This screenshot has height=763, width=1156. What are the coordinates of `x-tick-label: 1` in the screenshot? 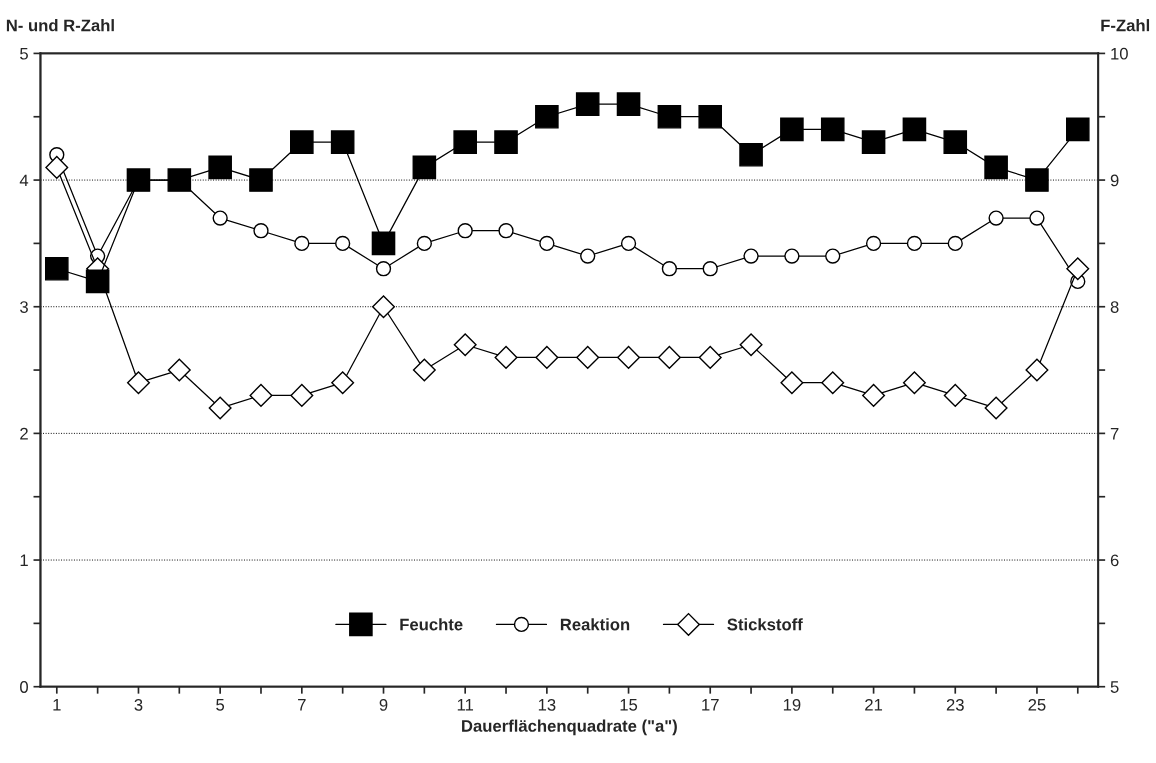 It's located at (57, 705).